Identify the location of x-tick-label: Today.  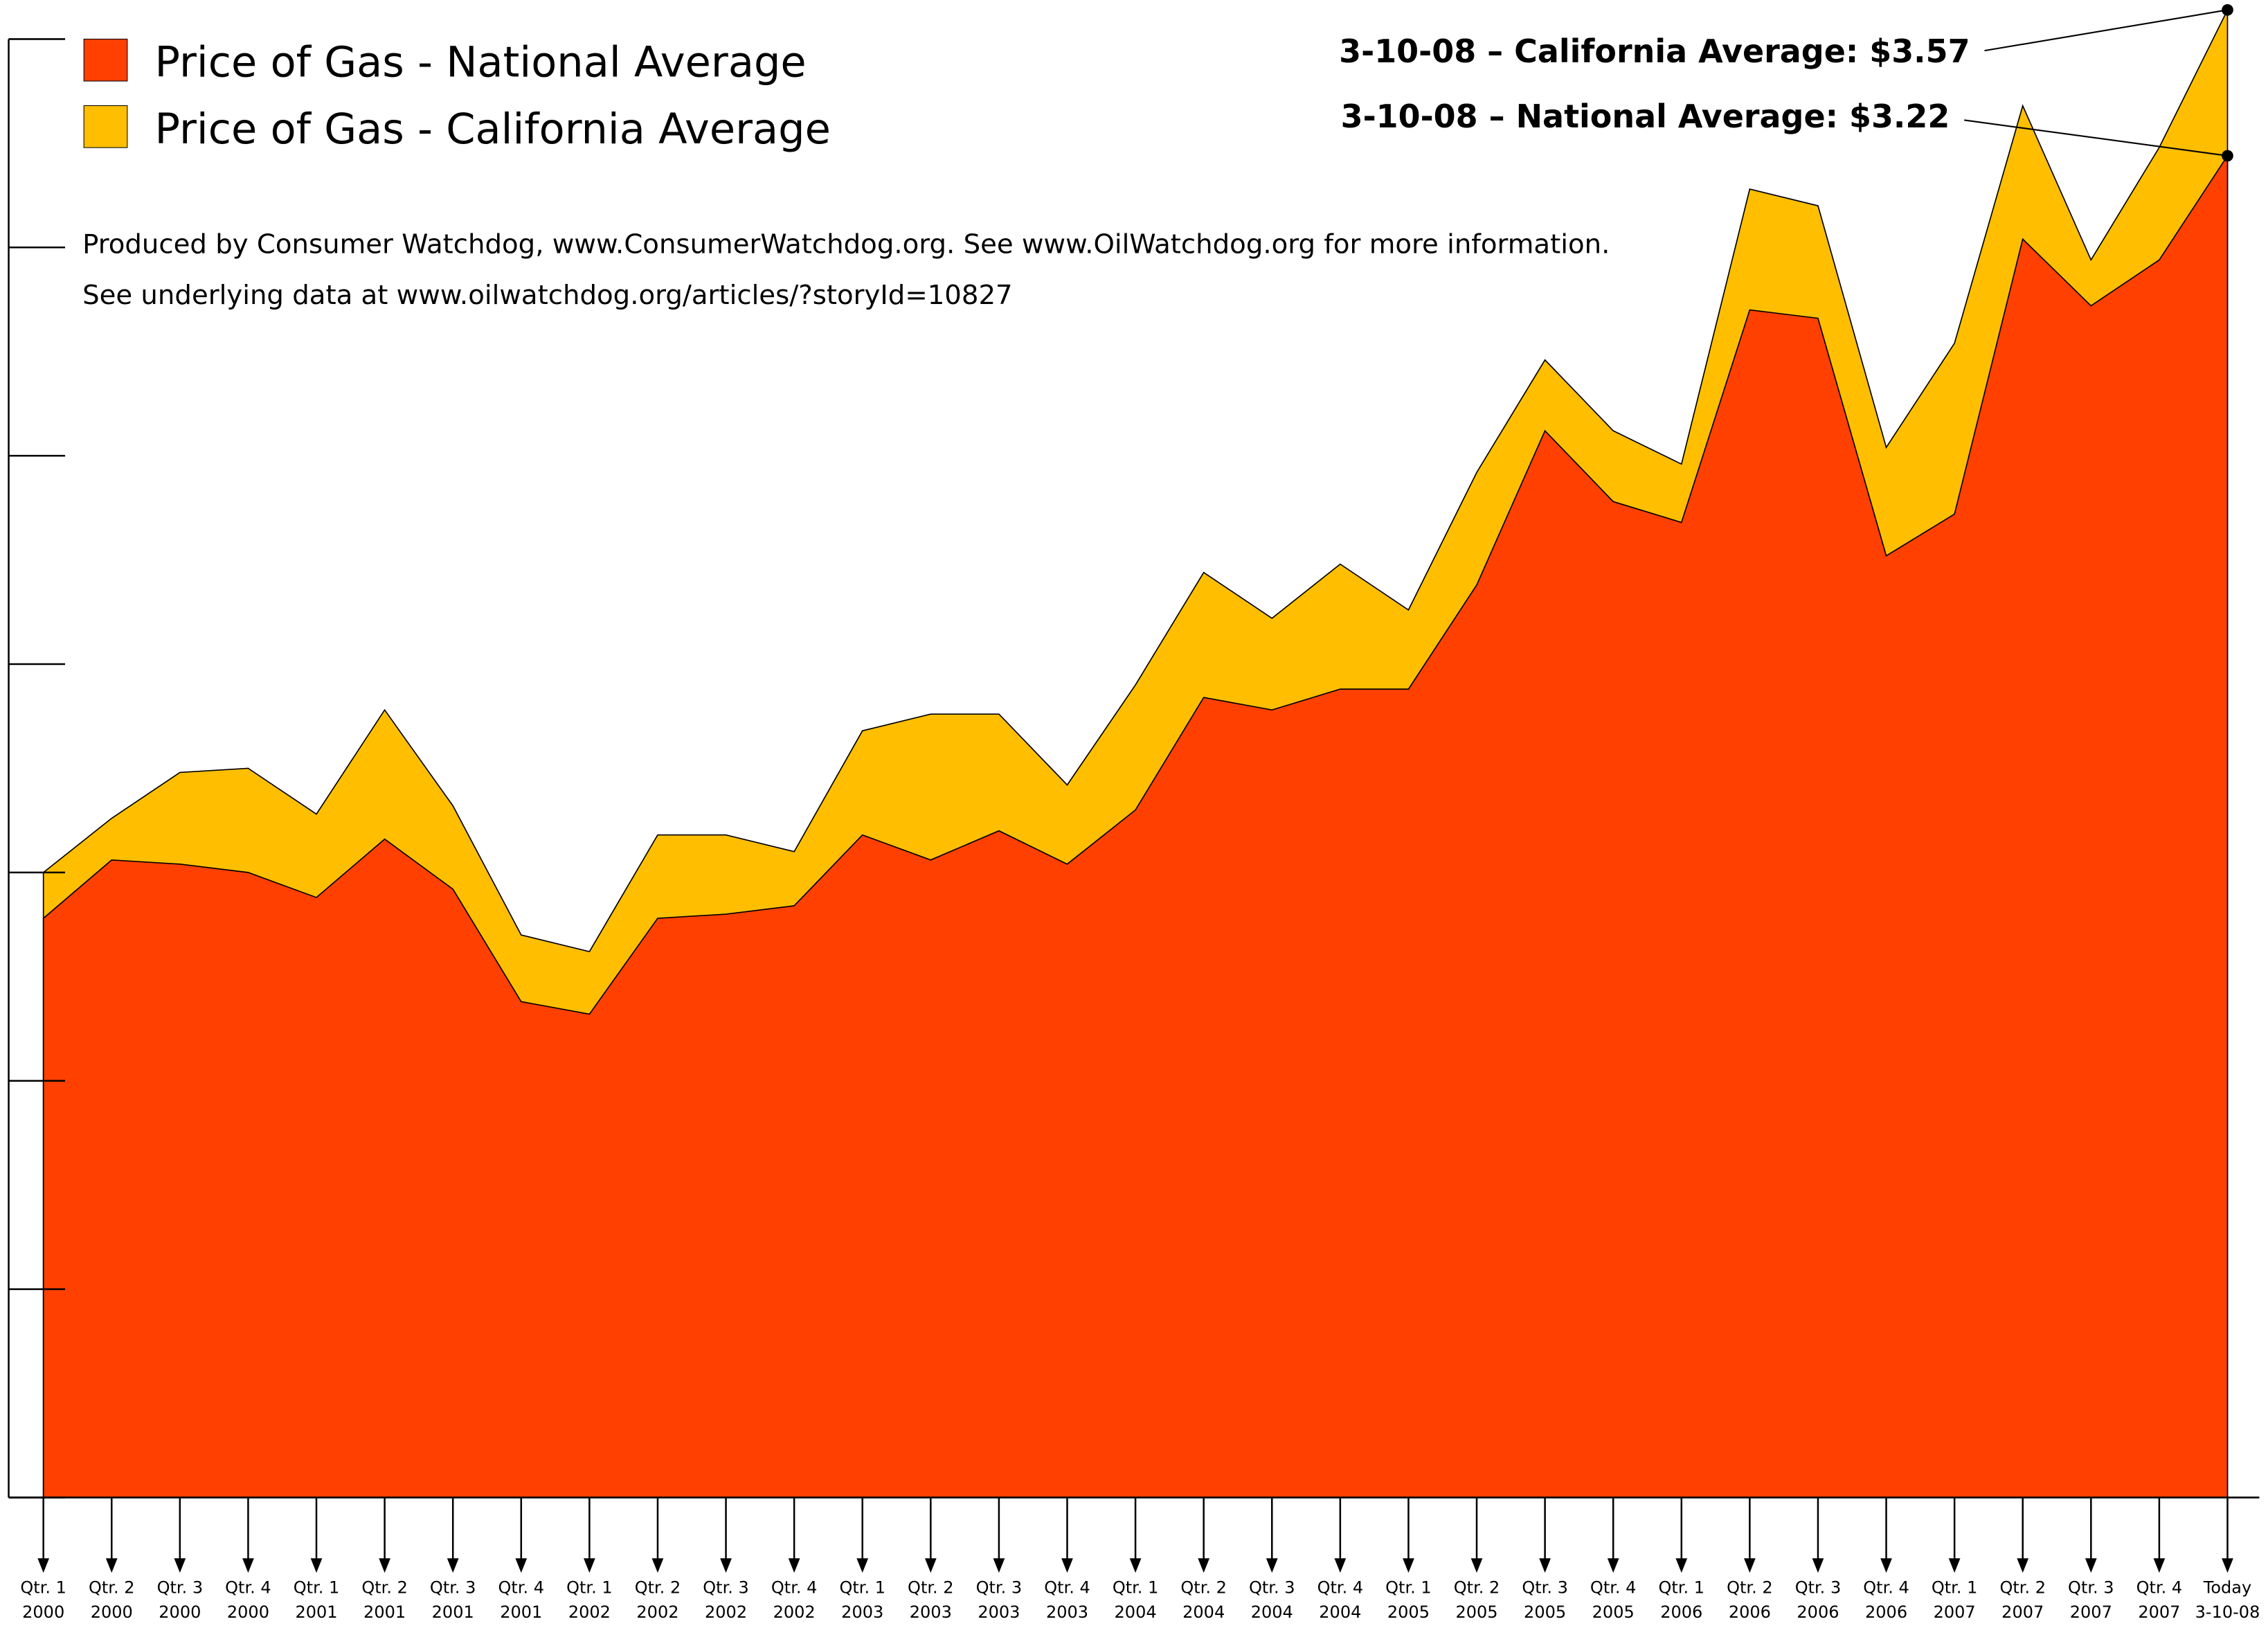
(2227, 1588).